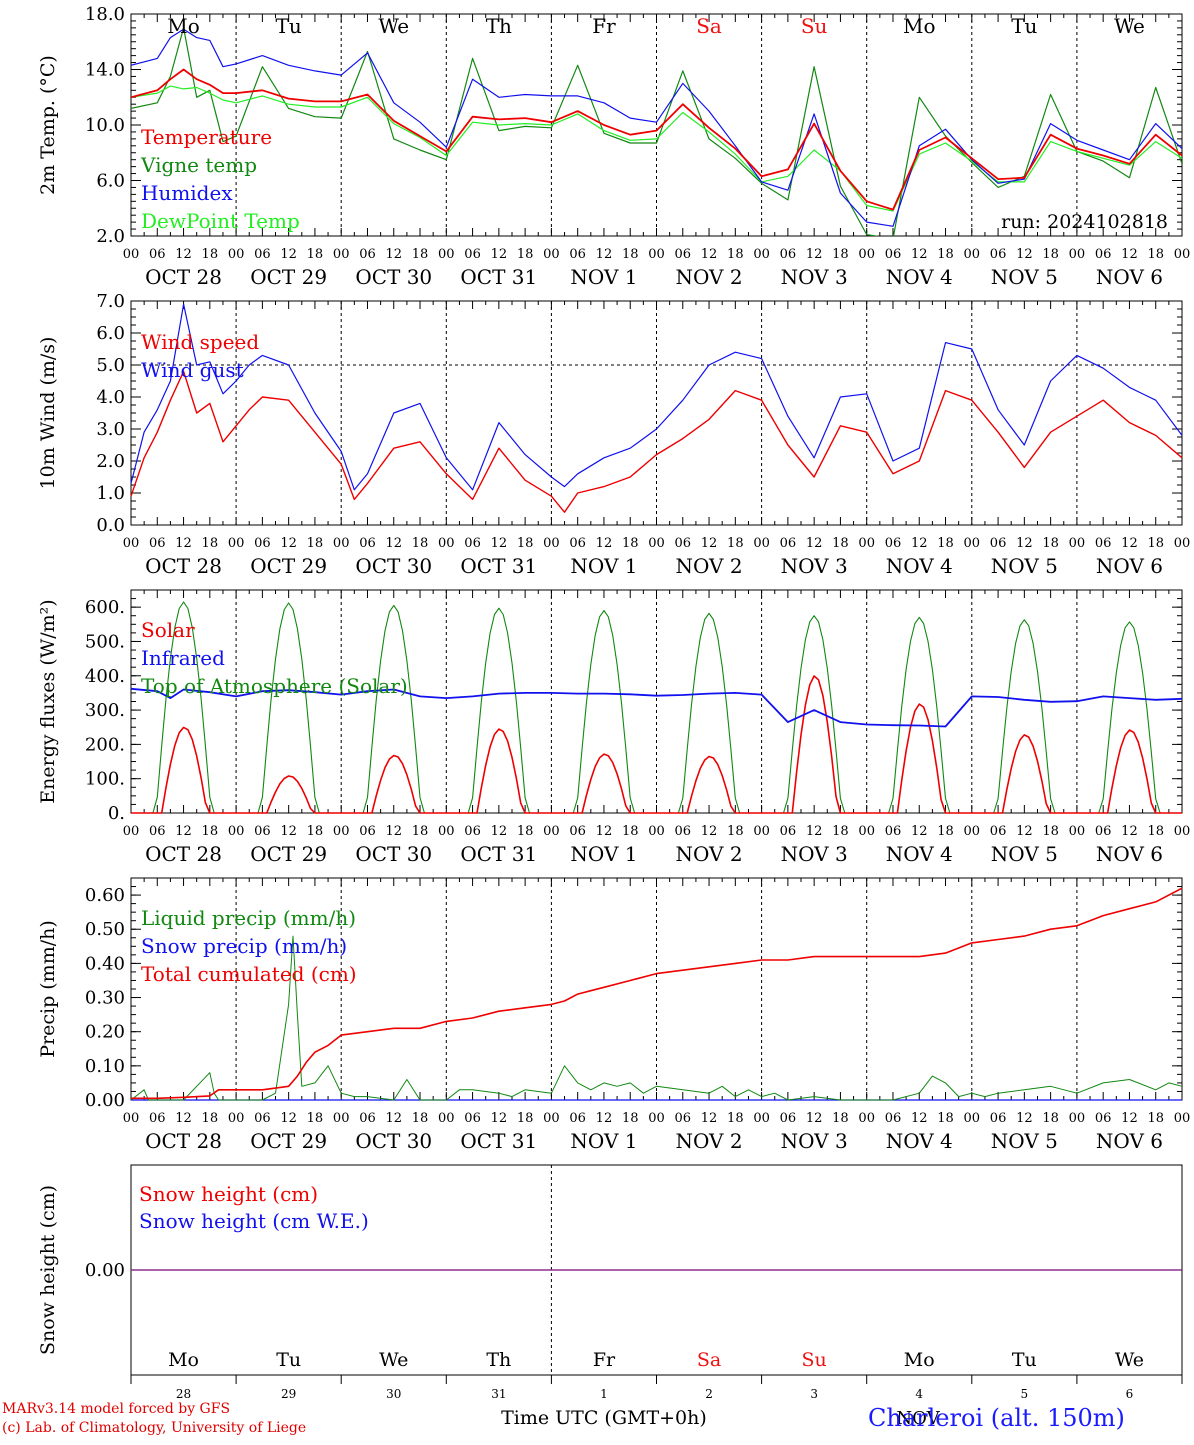  I want to click on y-tick-label: 0.20, so click(105, 1032).